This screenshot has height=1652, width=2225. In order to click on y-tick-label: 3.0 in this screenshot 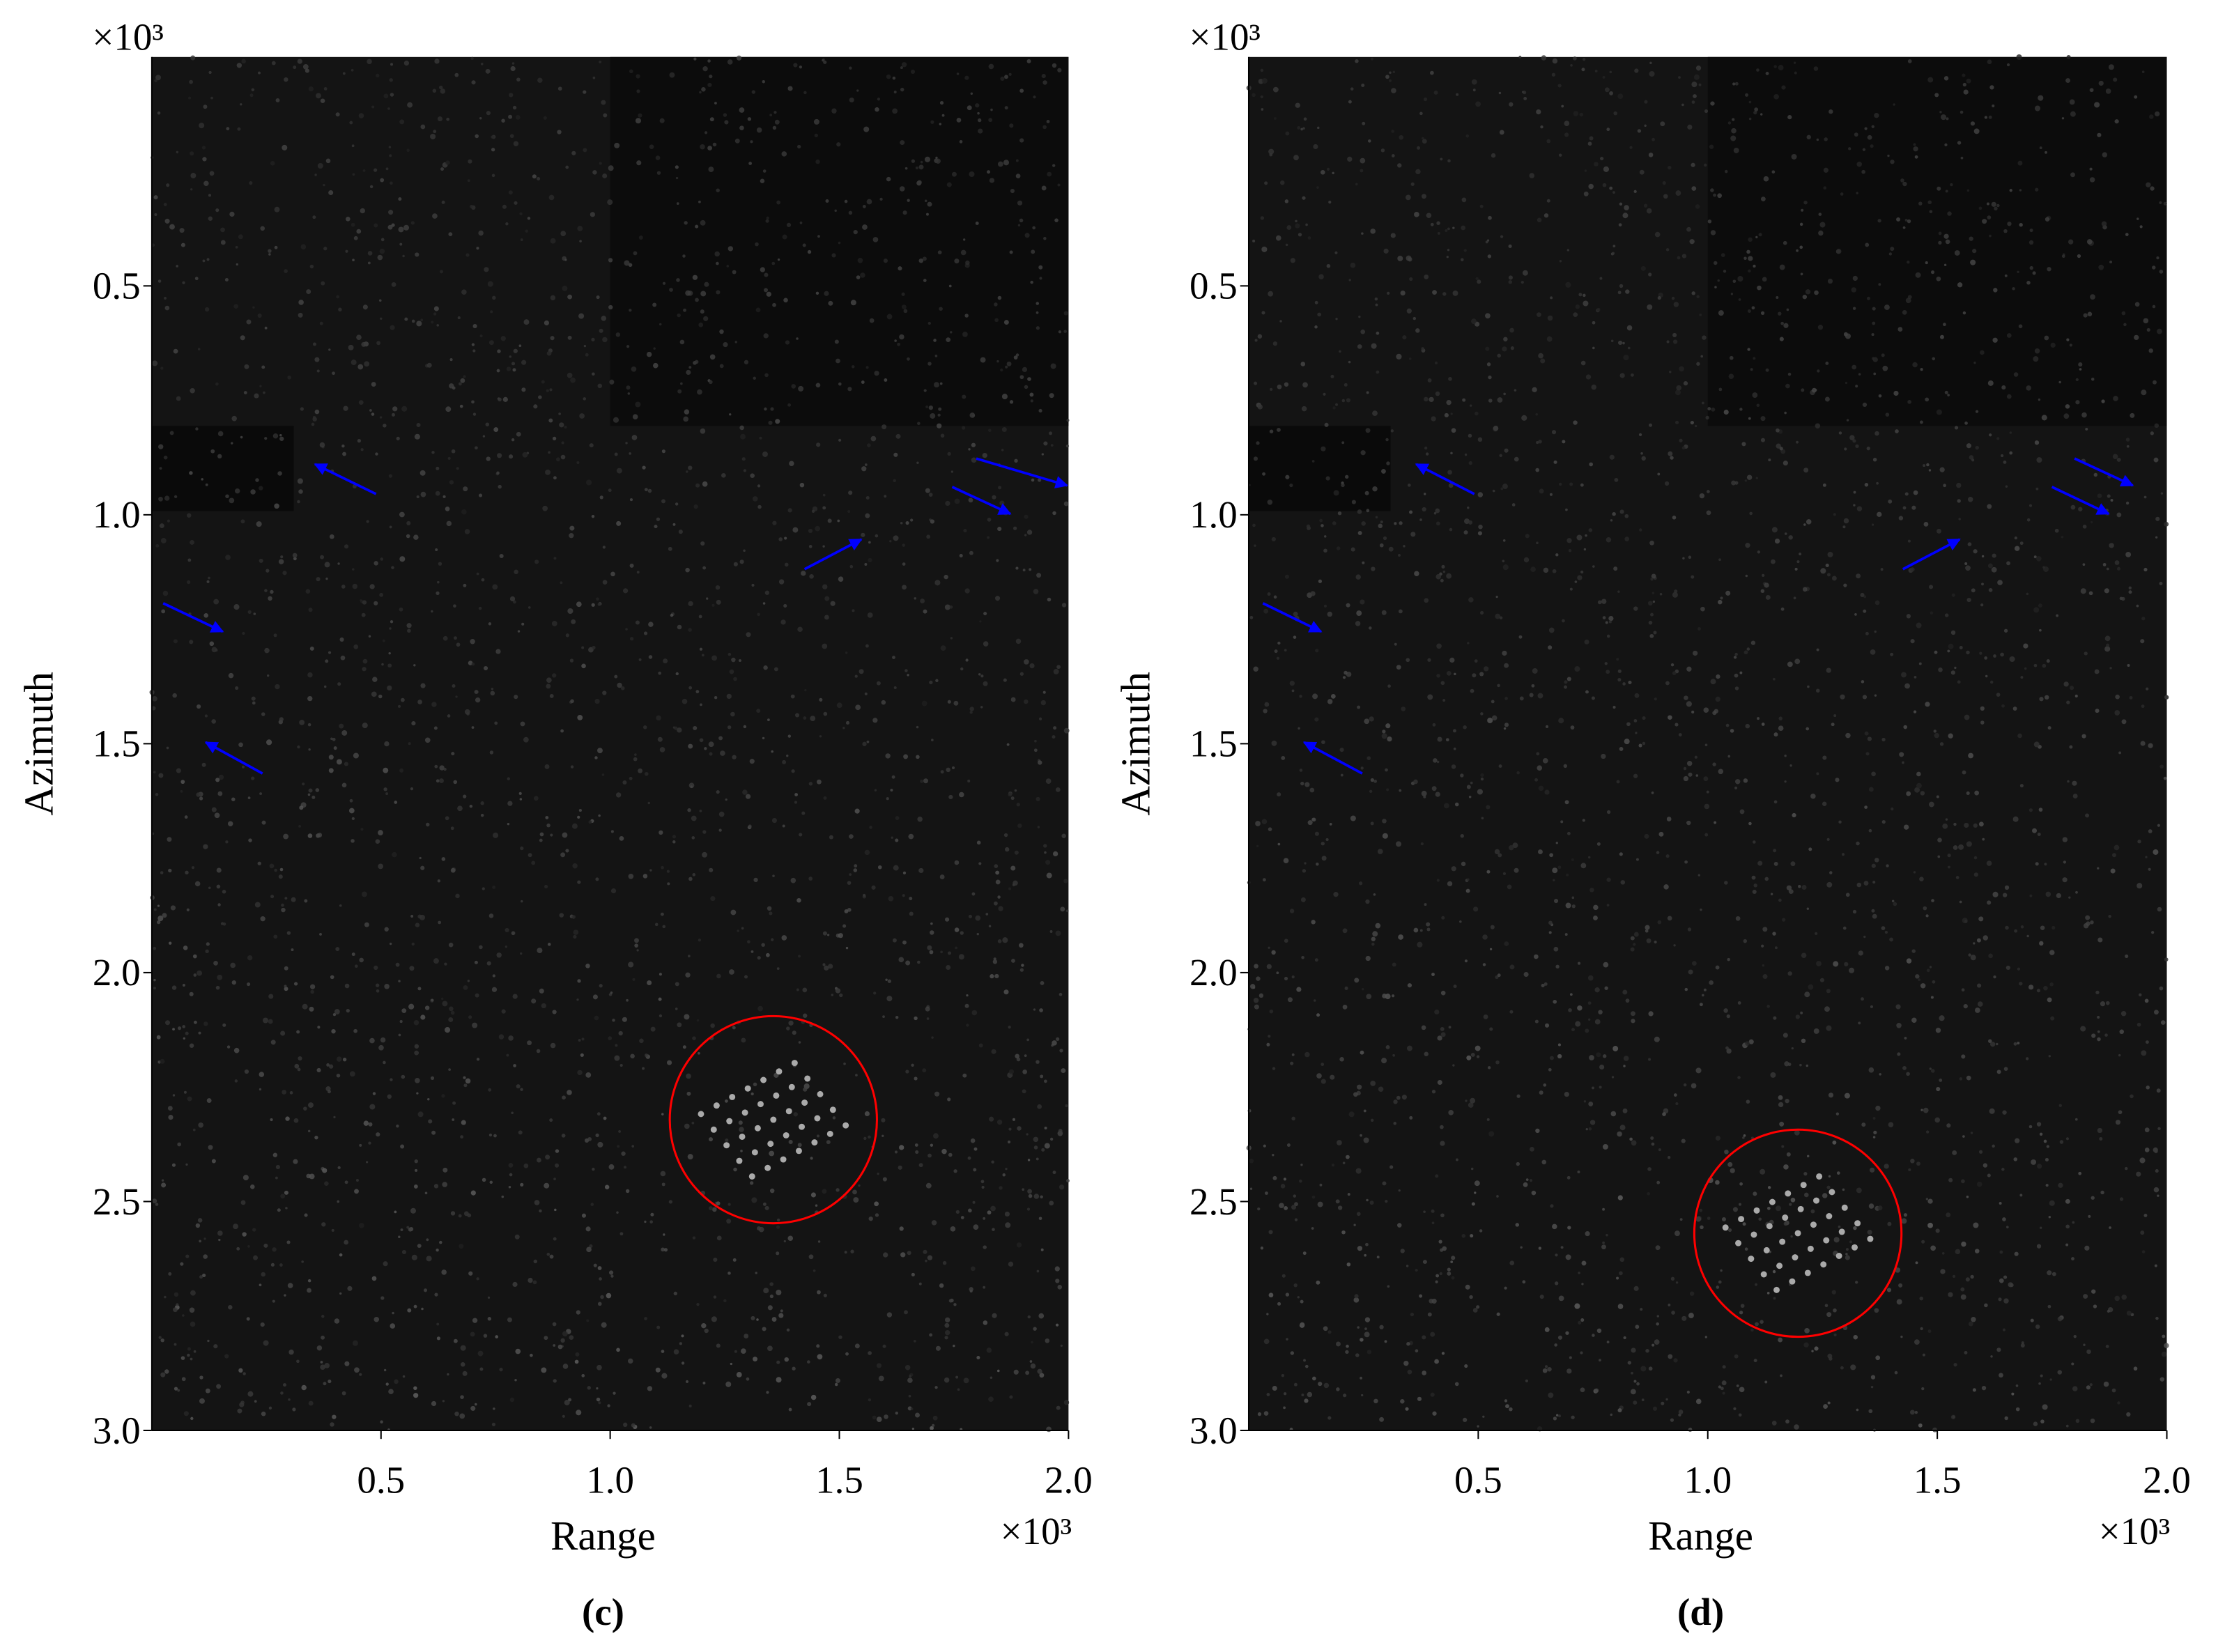, I will do `click(117, 1430)`.